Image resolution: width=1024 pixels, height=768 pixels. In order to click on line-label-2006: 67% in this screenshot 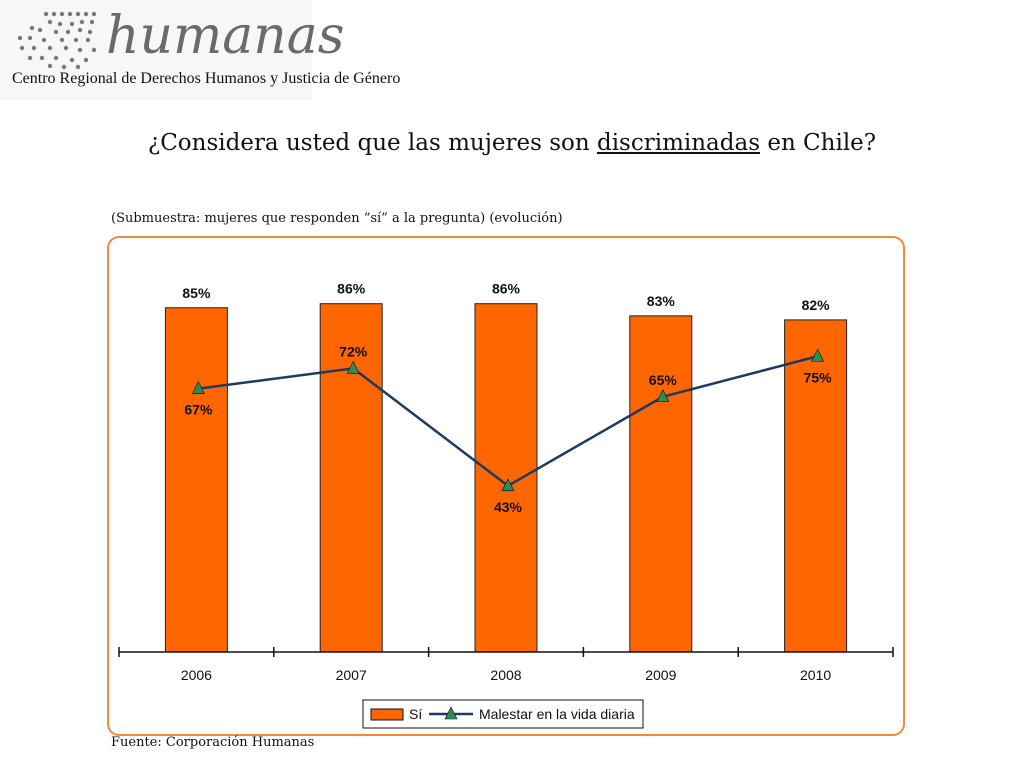, I will do `click(198, 410)`.